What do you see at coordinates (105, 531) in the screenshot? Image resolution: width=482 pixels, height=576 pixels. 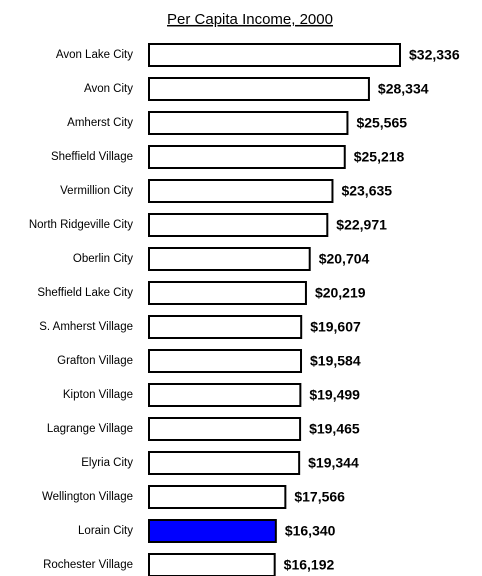 I see `category-label: Lorain City` at bounding box center [105, 531].